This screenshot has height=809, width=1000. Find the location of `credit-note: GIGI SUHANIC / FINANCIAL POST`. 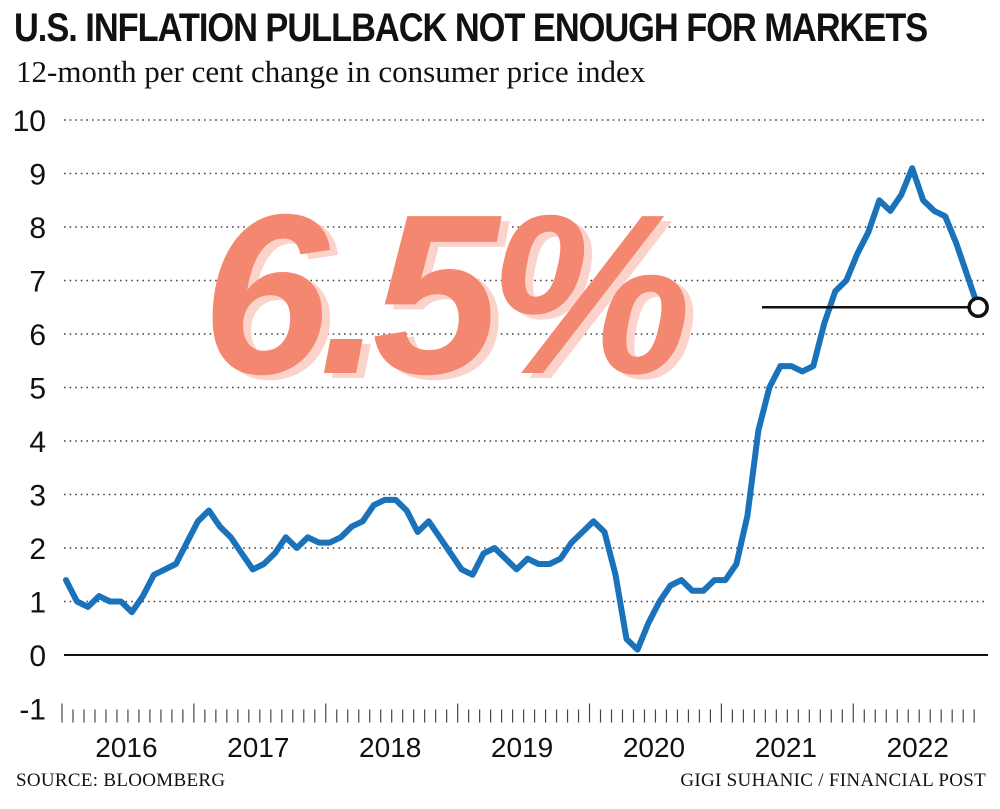

credit-note: GIGI SUHANIC / FINANCIAL POST is located at coordinates (833, 780).